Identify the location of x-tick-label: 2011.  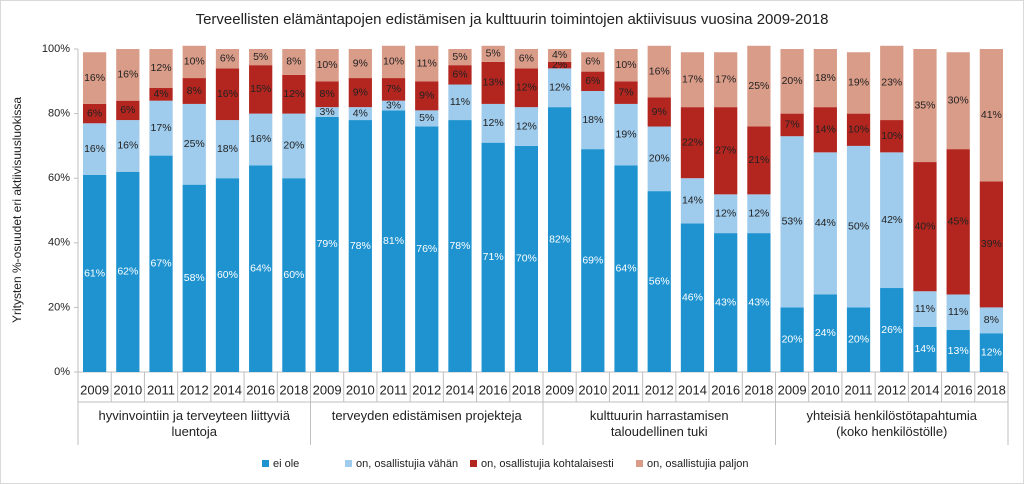
(394, 389).